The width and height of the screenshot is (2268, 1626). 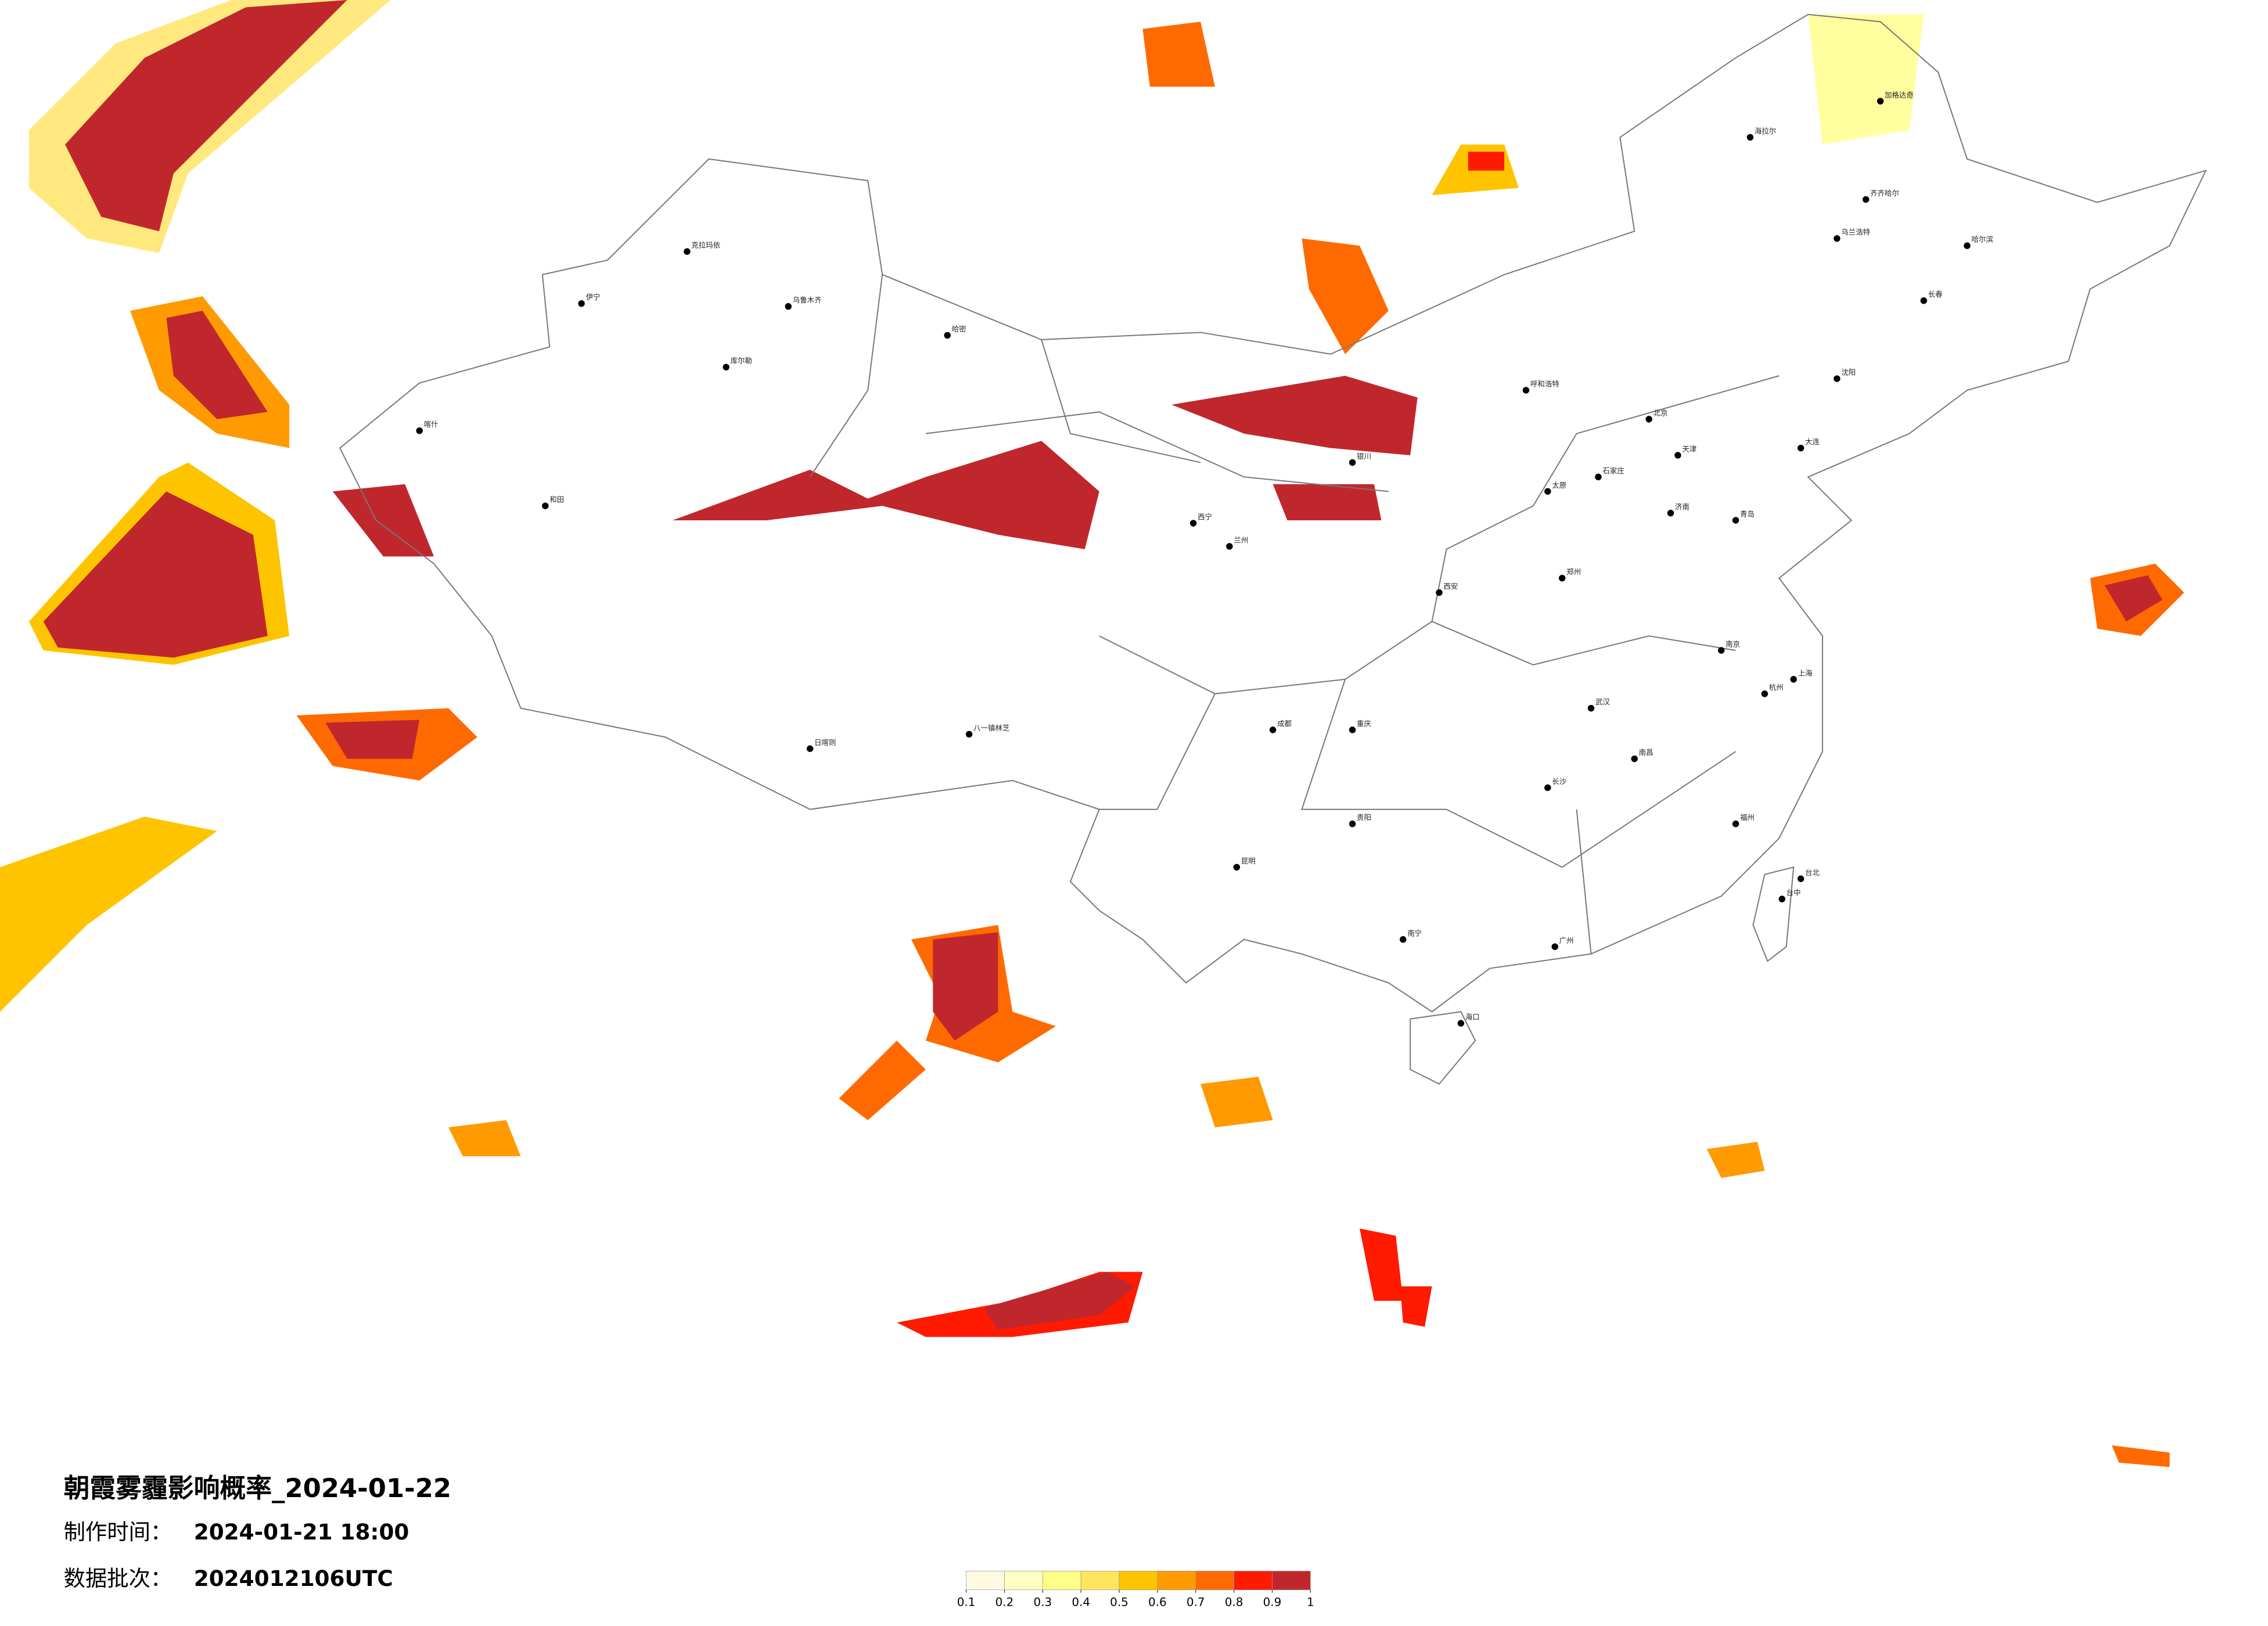 What do you see at coordinates (1414, 933) in the screenshot?
I see `city-label: 南宁` at bounding box center [1414, 933].